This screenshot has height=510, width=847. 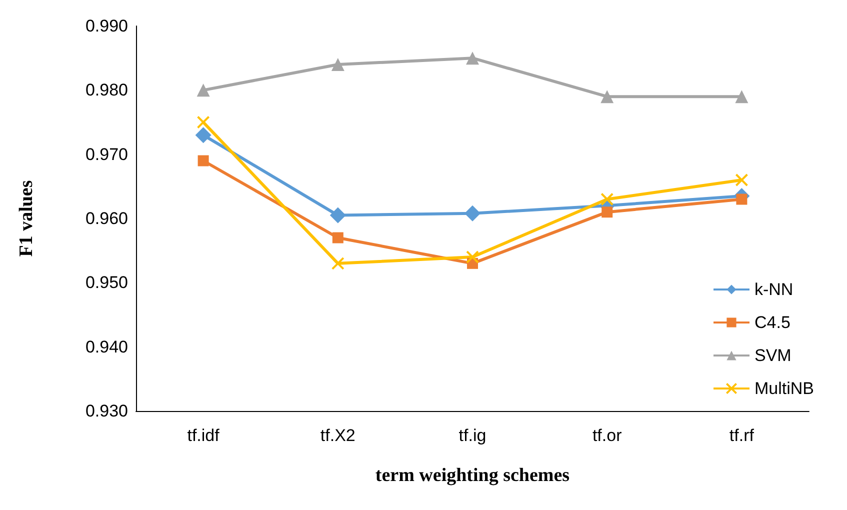 What do you see at coordinates (472, 475) in the screenshot?
I see `x-axis-title: term weighting schemes` at bounding box center [472, 475].